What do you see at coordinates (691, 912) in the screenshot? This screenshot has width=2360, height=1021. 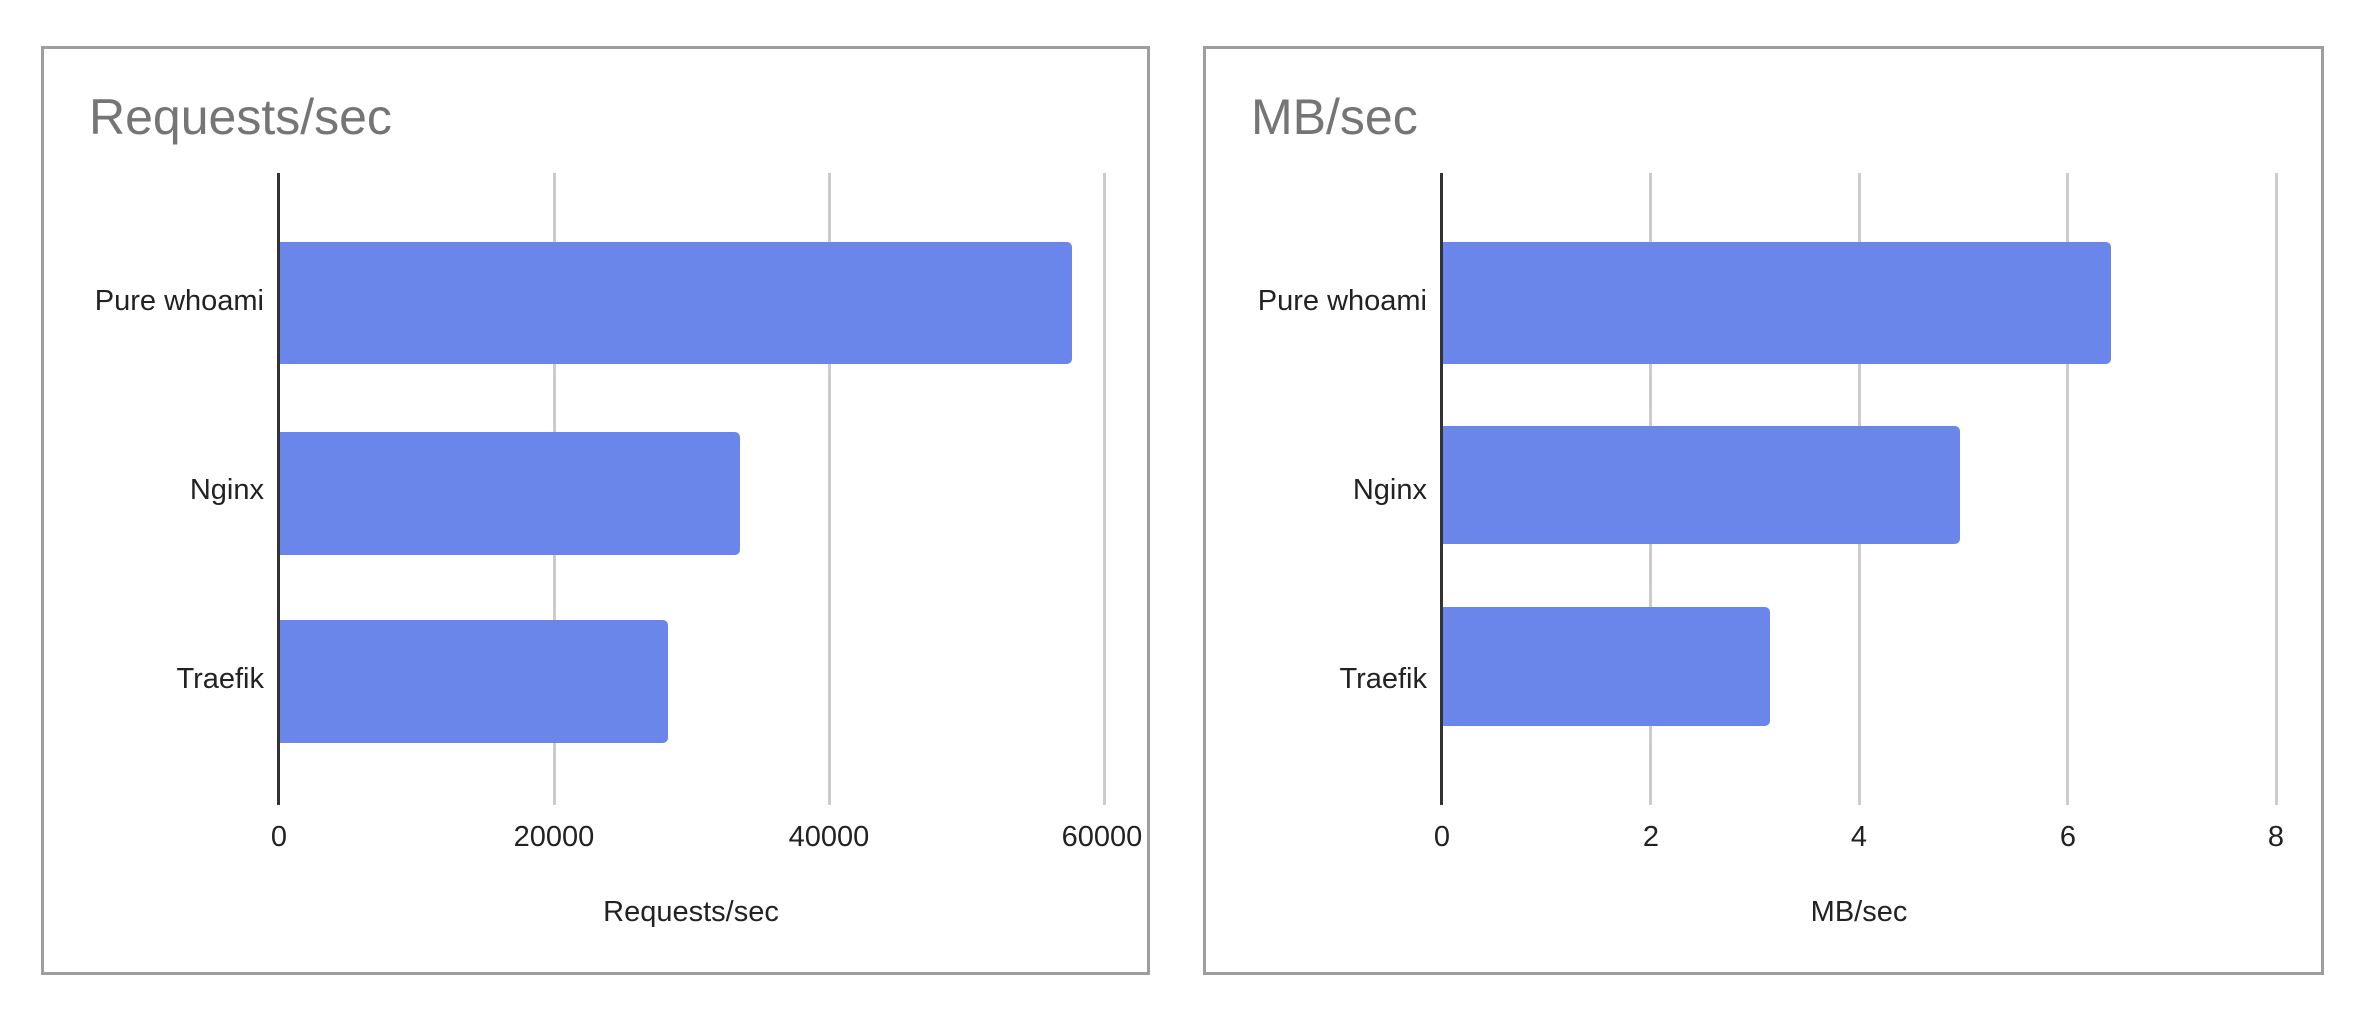 I see `x-axis-title: Requests/sec` at bounding box center [691, 912].